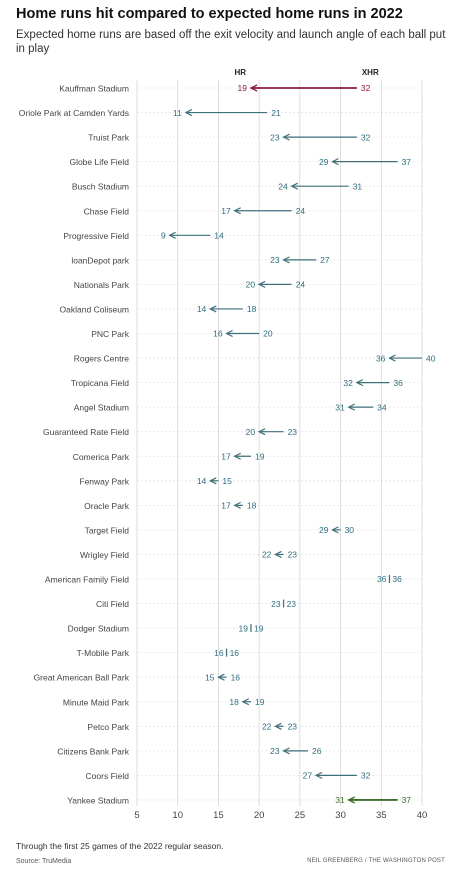  Describe the element at coordinates (177, 815) in the screenshot. I see `x-tick-label: 10` at that location.